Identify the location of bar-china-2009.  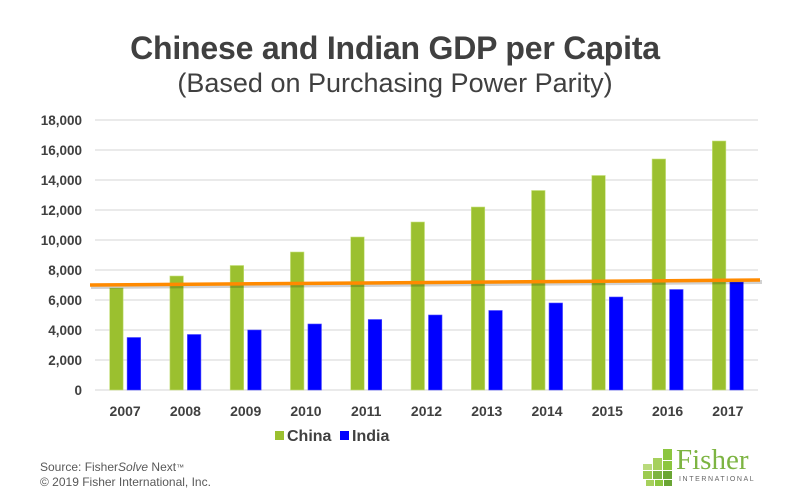
(236, 328).